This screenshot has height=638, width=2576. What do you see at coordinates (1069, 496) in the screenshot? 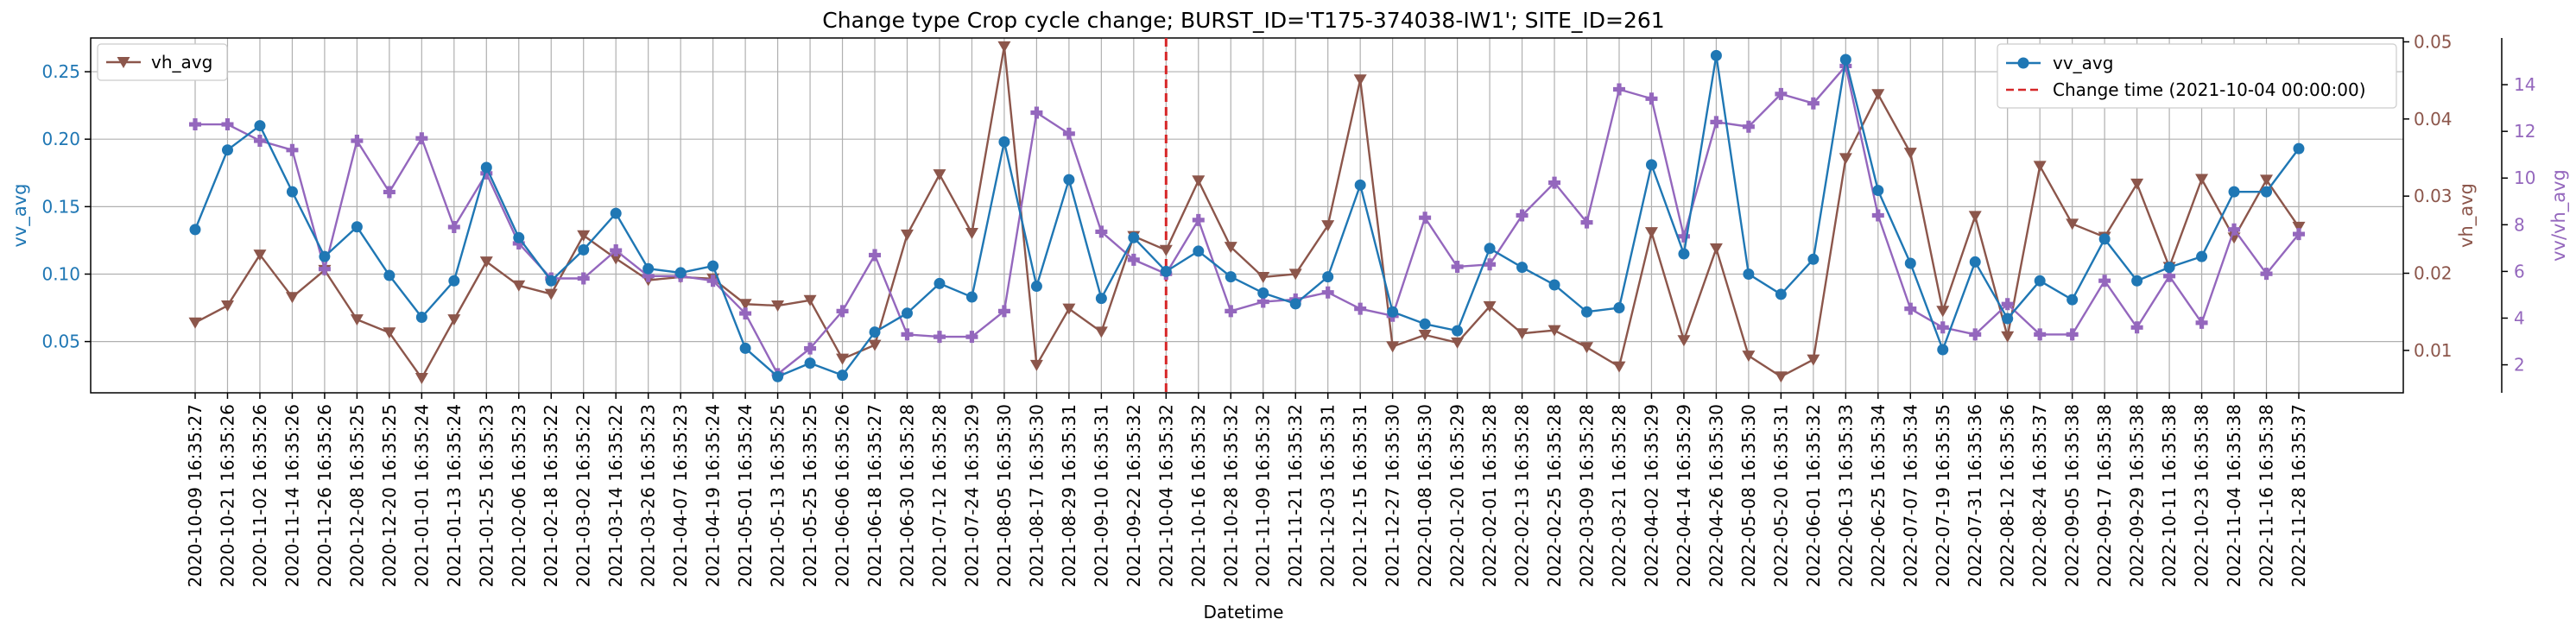
I see `x-tick-label: 2021-08-29 16:35:31` at bounding box center [1069, 496].